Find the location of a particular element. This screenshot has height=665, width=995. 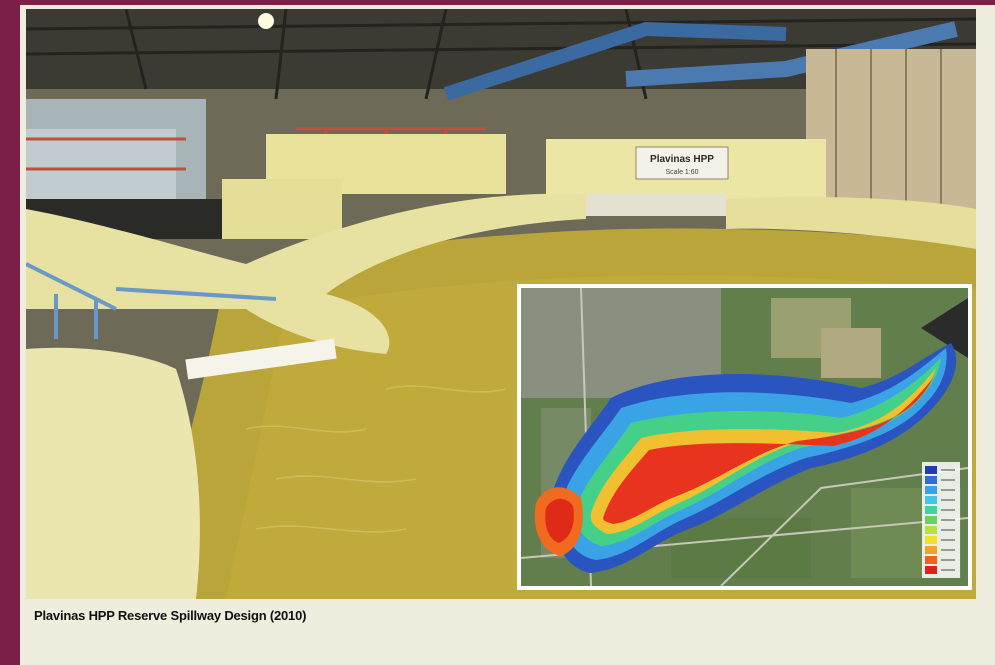

velocity-legend is located at coordinates (941, 520).